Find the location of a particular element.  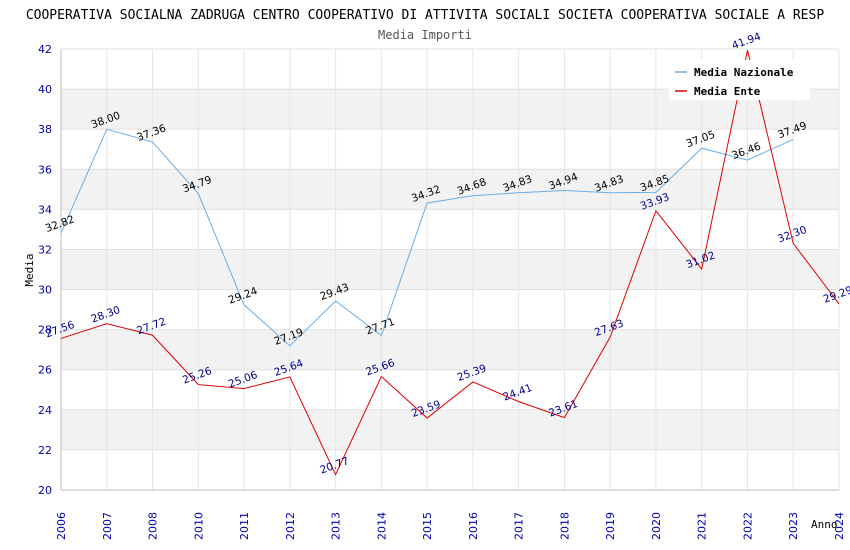

x-tick-label: 2019 is located at coordinates (610, 526).